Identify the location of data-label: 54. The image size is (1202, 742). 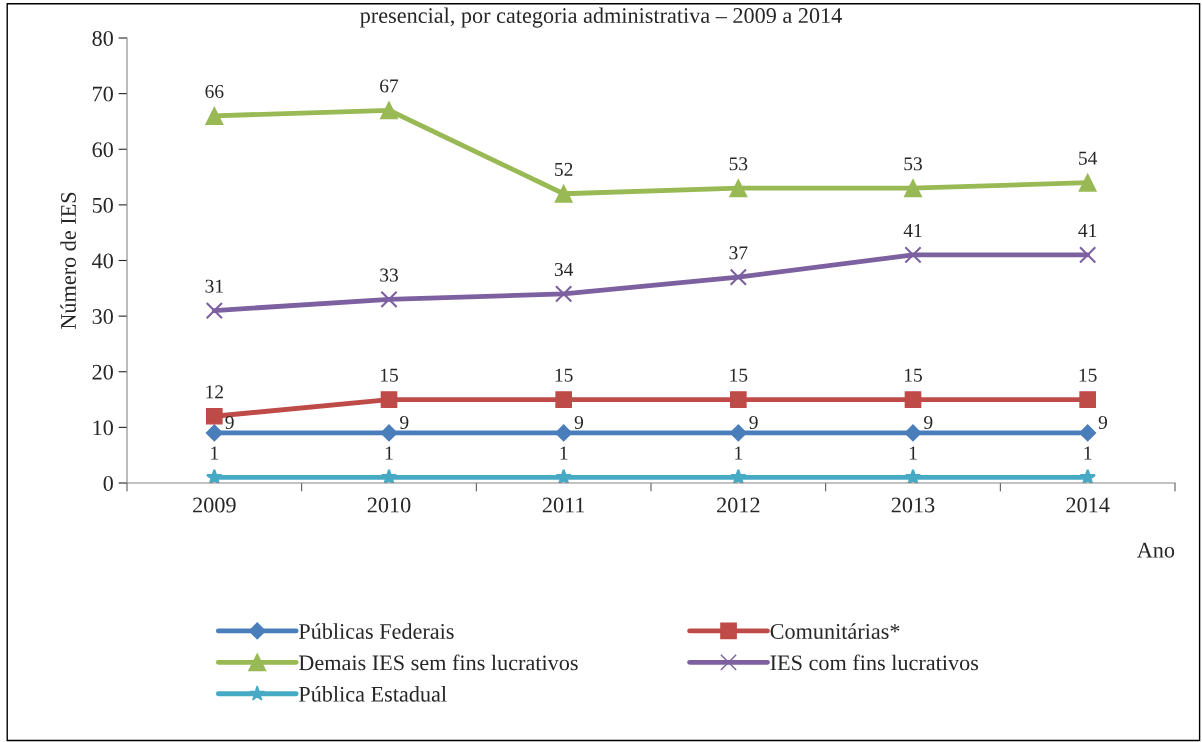
(1088, 158).